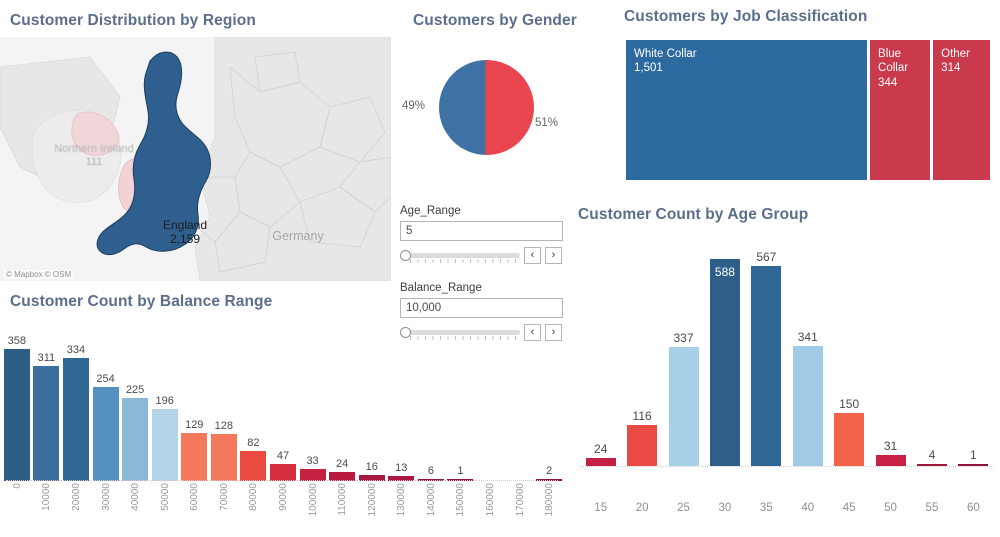 The image size is (1000, 537). Describe the element at coordinates (641, 350) in the screenshot. I see `age-bar-column: 116` at that location.